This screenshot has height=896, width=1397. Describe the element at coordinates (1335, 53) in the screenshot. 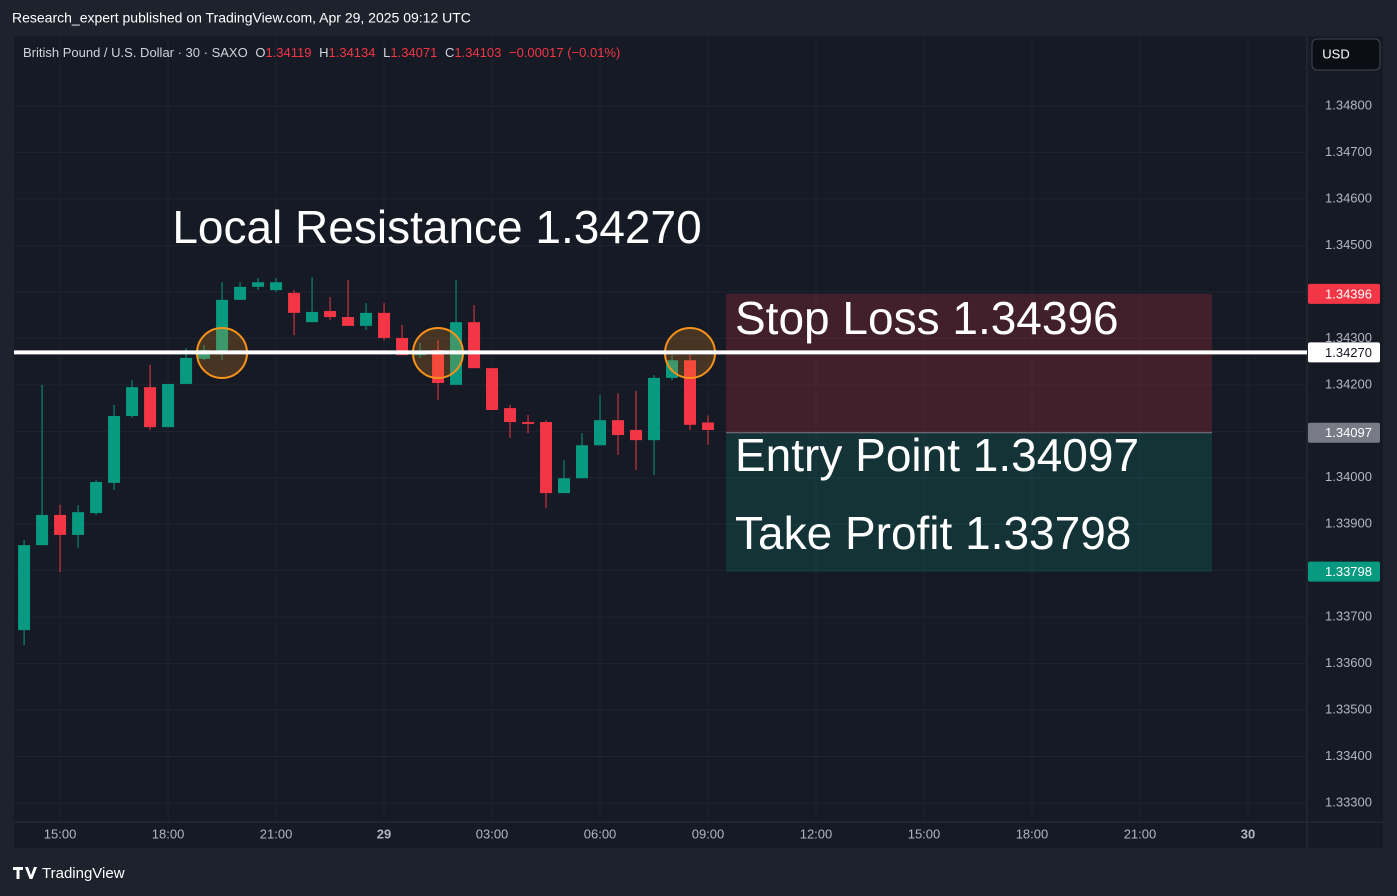

I see `currency: USD` at that location.